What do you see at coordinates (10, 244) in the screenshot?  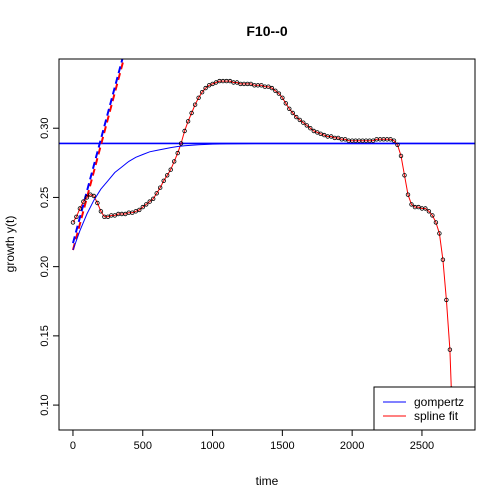 I see `y-axis-label: growth y(t)` at bounding box center [10, 244].